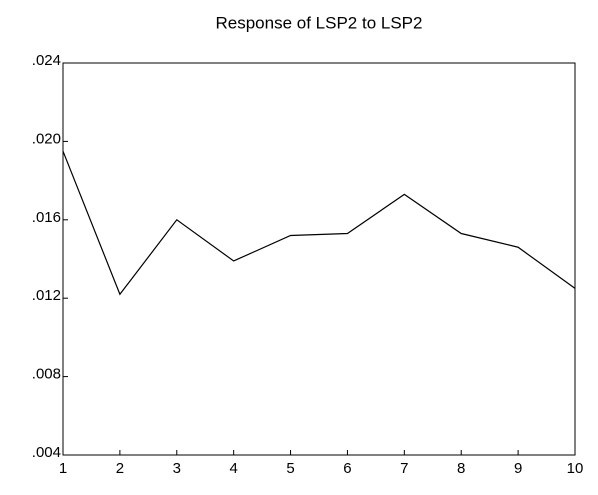 This screenshot has height=495, width=598. What do you see at coordinates (46, 374) in the screenshot?
I see `y-tick-label: .008` at bounding box center [46, 374].